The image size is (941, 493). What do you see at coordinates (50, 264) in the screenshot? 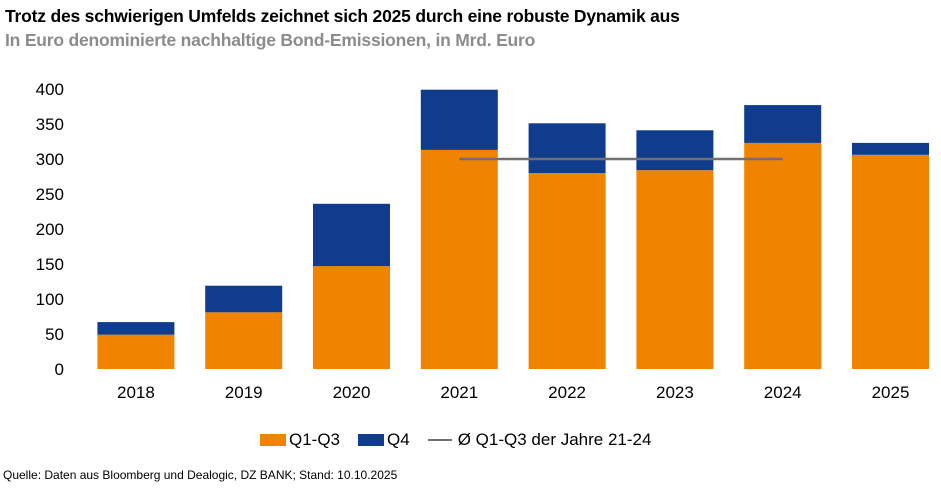
I see `y-tick-label: 150` at bounding box center [50, 264].